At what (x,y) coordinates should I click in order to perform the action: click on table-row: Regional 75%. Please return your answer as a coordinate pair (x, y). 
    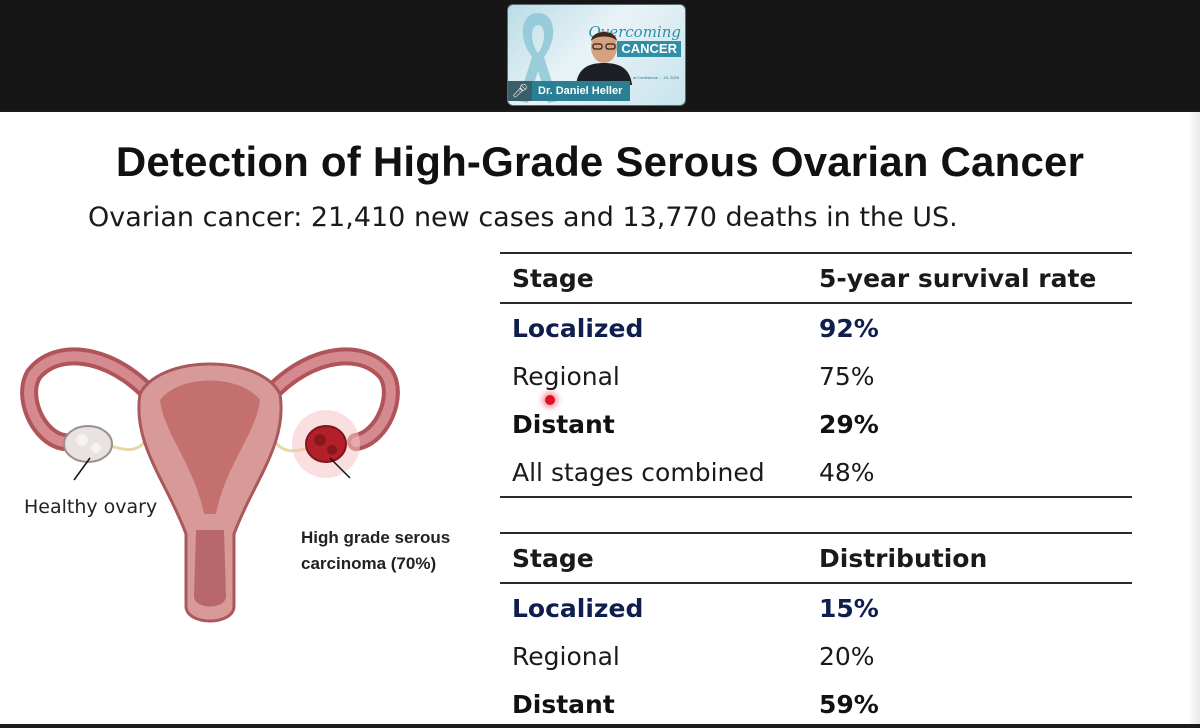
    Looking at the image, I should click on (816, 376).